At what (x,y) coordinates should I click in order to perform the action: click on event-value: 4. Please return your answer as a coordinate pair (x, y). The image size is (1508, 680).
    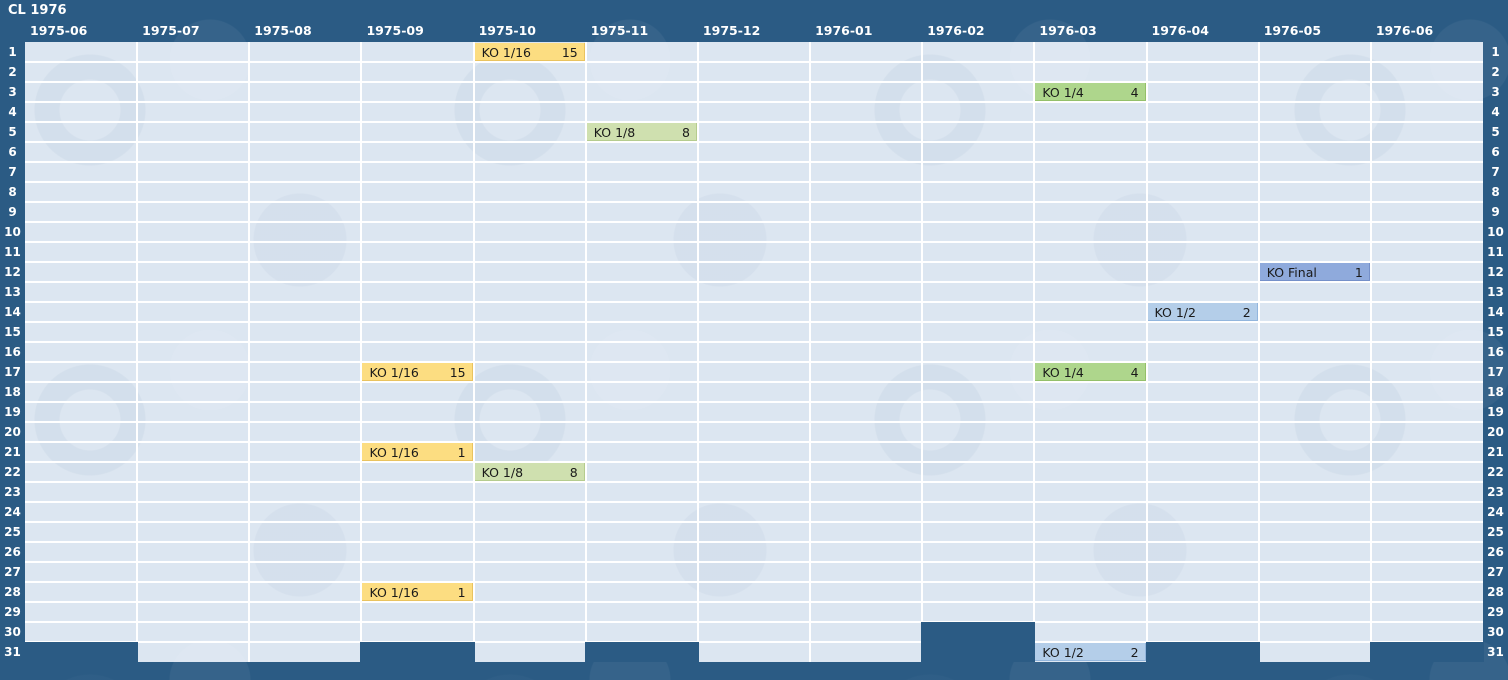
    Looking at the image, I should click on (1134, 372).